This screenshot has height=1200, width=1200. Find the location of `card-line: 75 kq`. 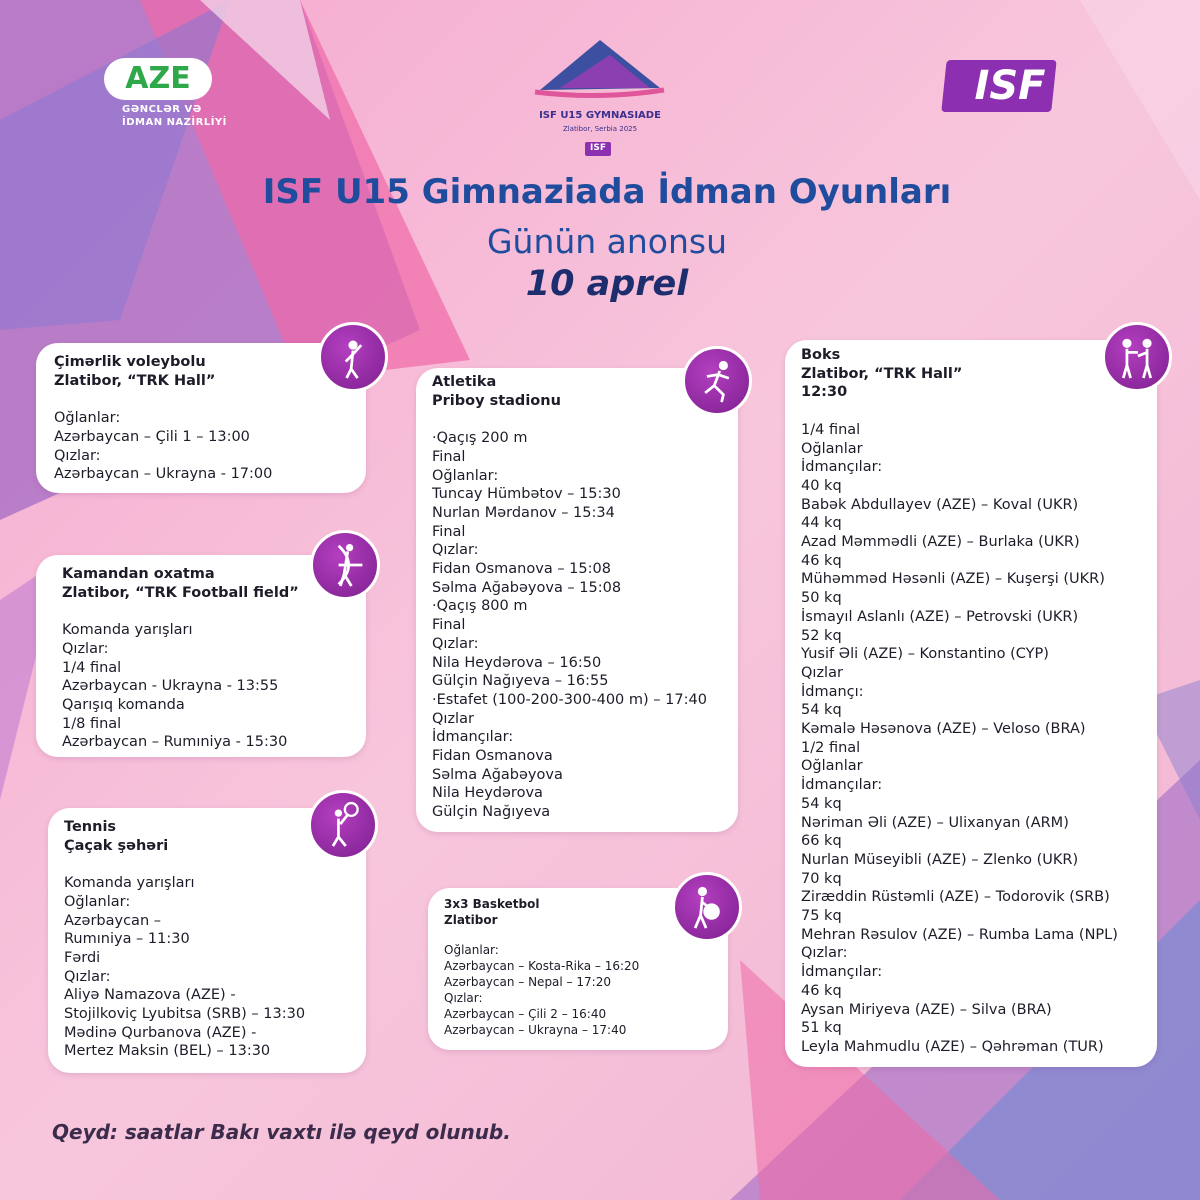

card-line: 75 kq is located at coordinates (821, 916).